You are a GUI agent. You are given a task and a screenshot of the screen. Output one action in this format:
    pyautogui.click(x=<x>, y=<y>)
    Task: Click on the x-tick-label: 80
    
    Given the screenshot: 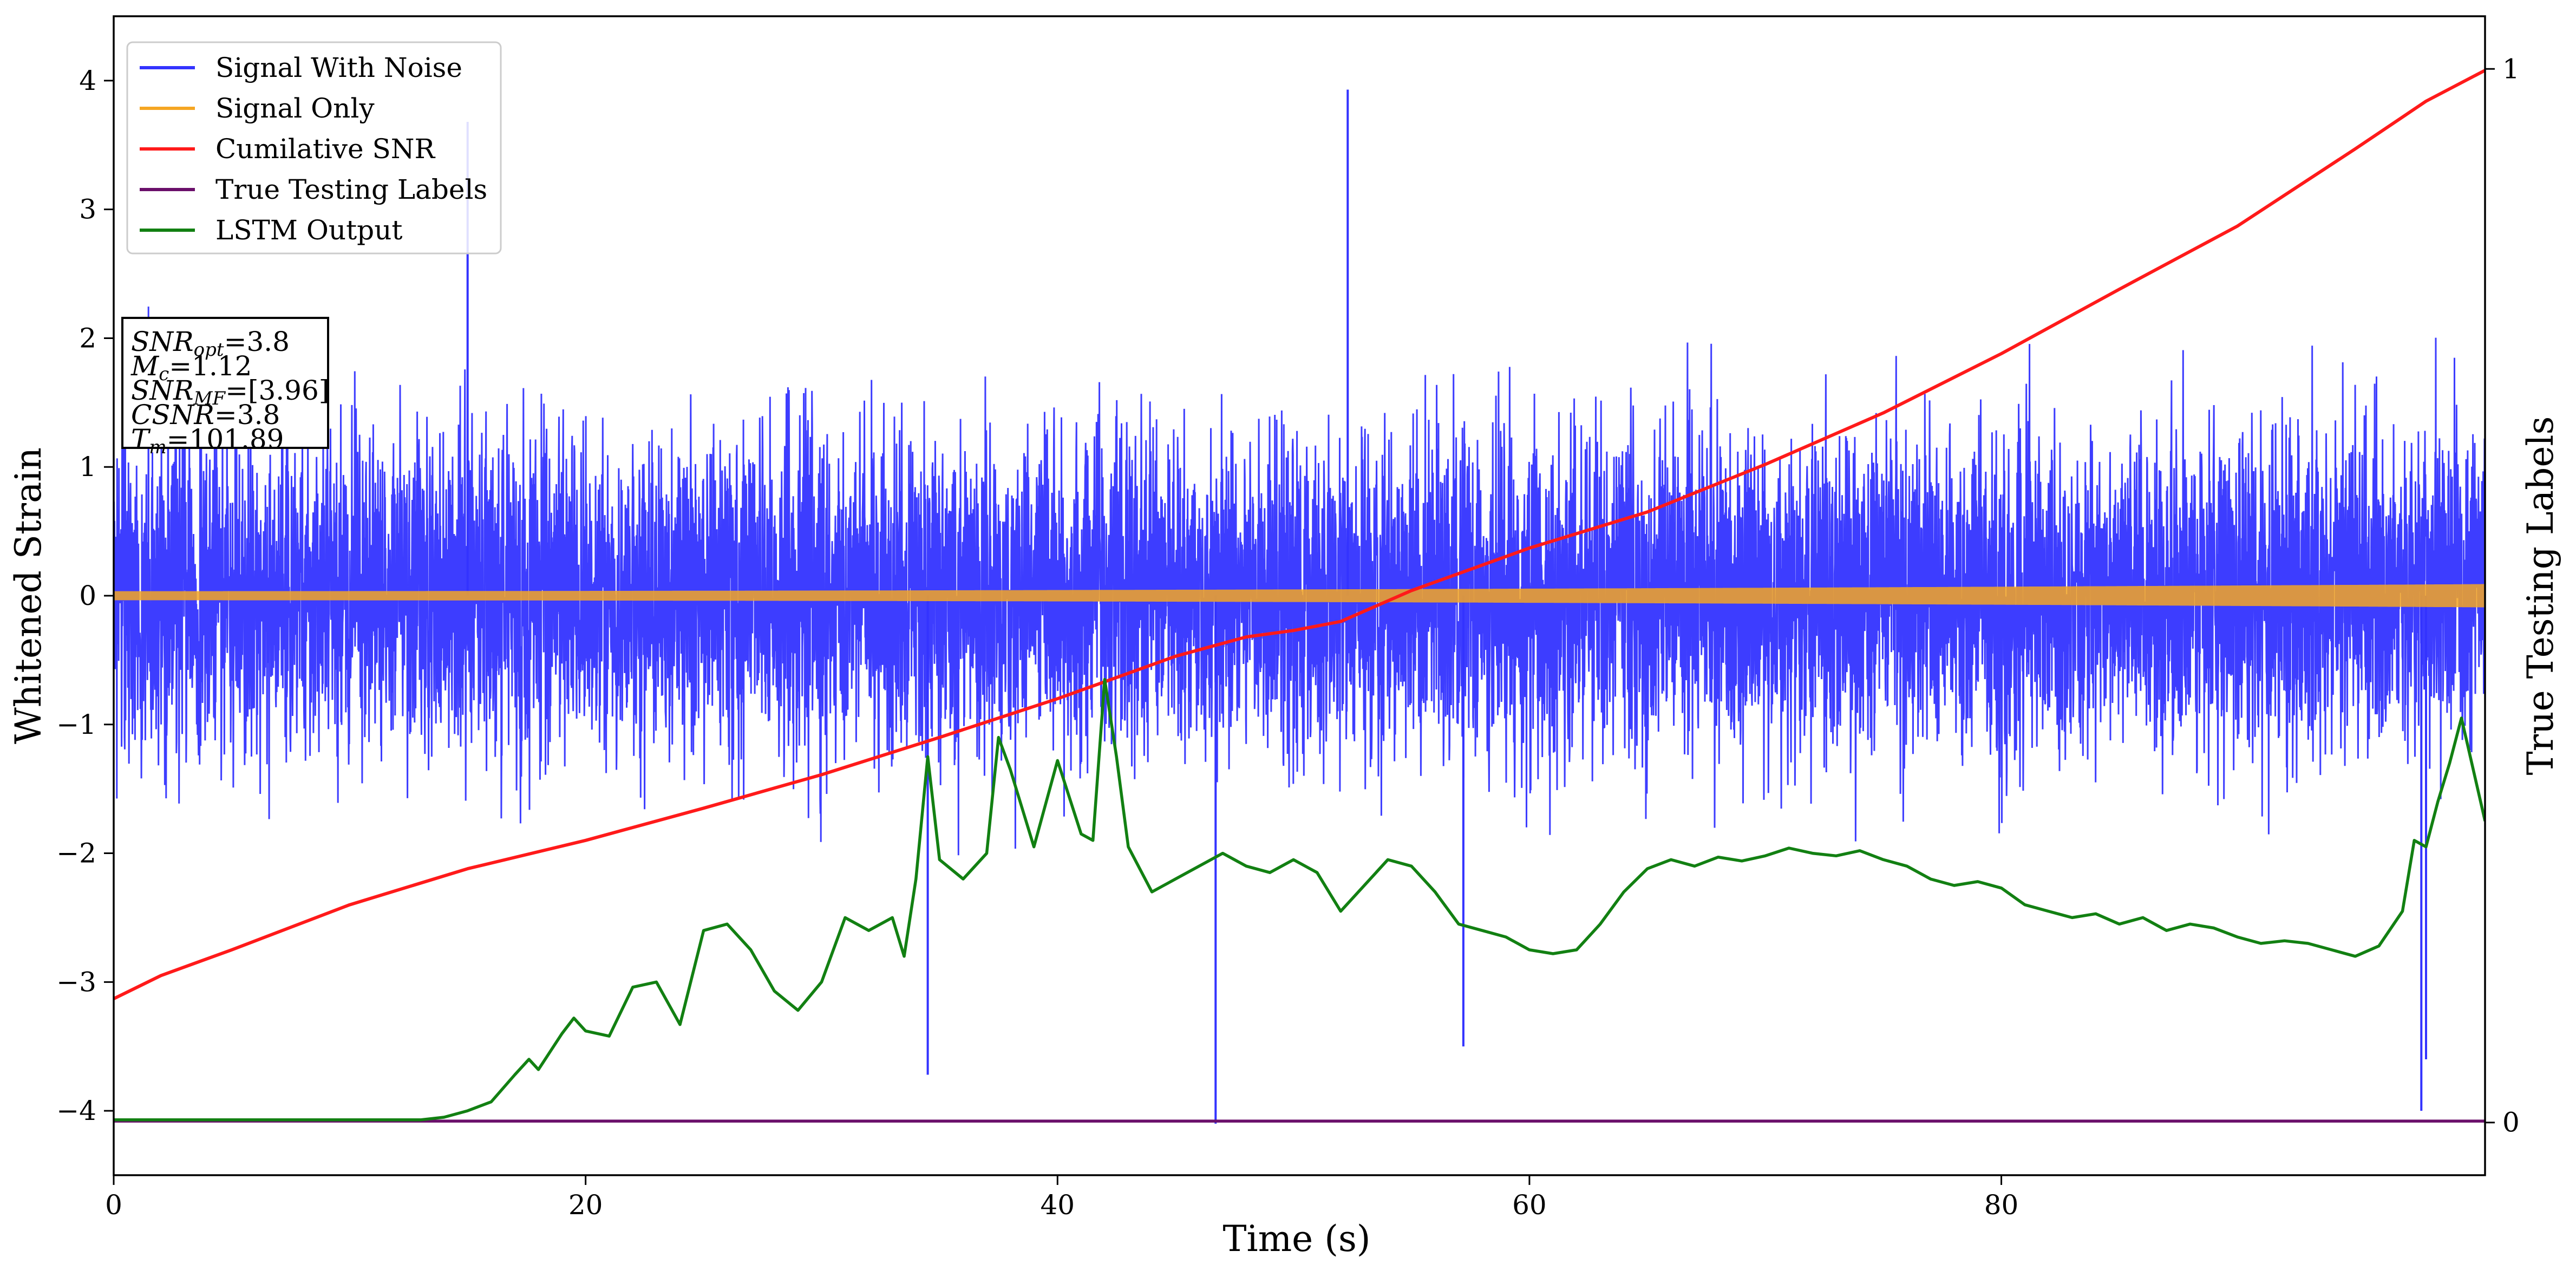 What is the action you would take?
    pyautogui.click(x=2002, y=1205)
    